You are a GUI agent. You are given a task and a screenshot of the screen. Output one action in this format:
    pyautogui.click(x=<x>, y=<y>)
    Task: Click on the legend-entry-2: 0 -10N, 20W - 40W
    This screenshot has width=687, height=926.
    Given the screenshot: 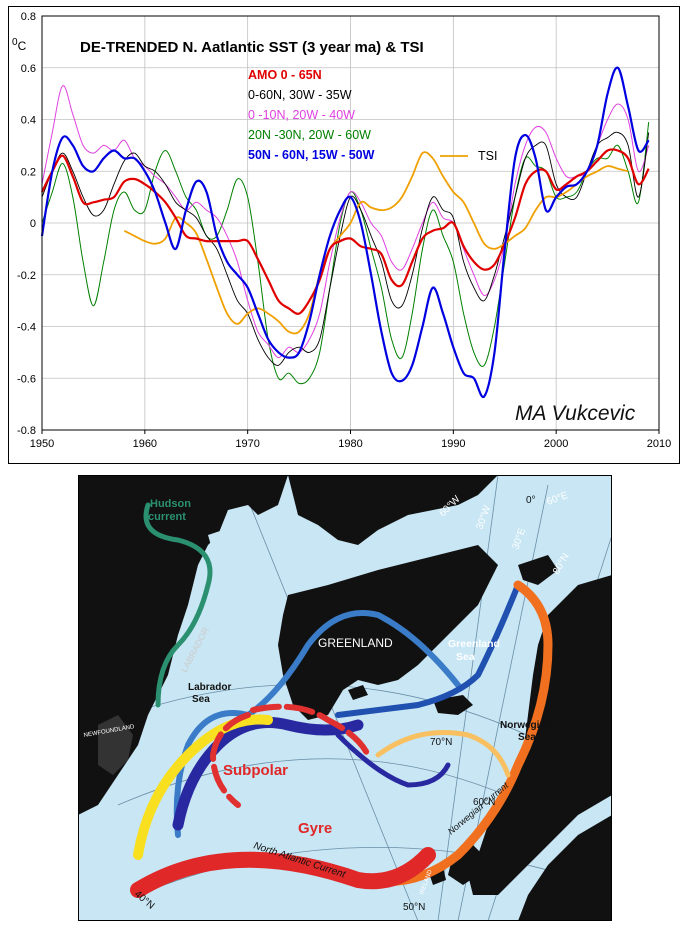 What is the action you would take?
    pyautogui.click(x=301, y=115)
    